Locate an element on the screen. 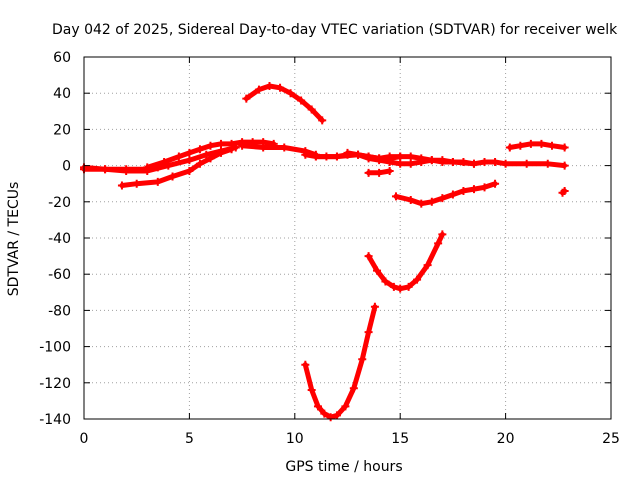  y-tick-label: -20 is located at coordinates (59, 203).